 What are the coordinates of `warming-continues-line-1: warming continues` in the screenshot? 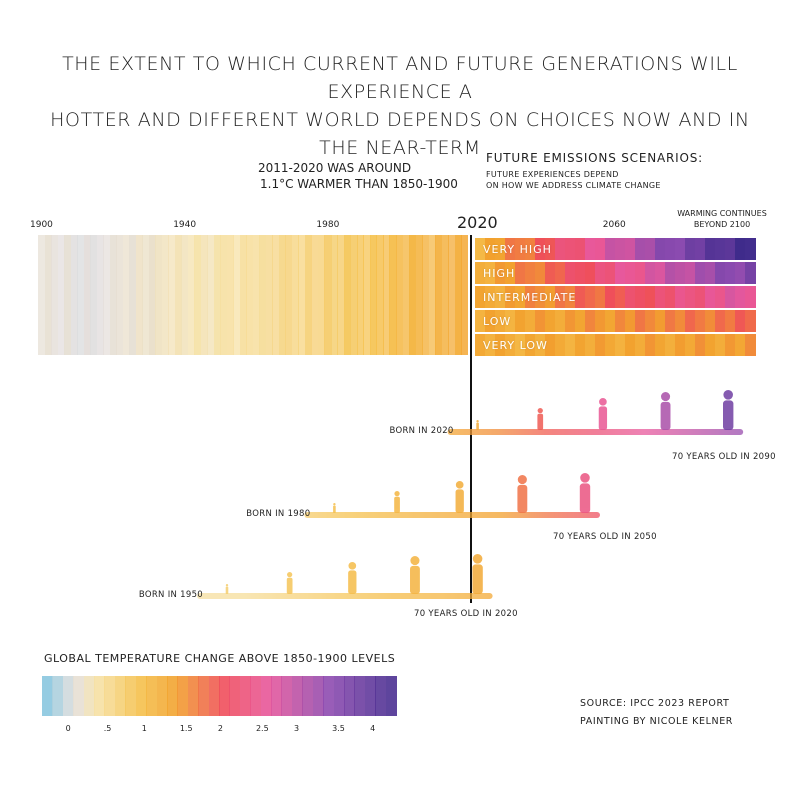 It's located at (722, 213).